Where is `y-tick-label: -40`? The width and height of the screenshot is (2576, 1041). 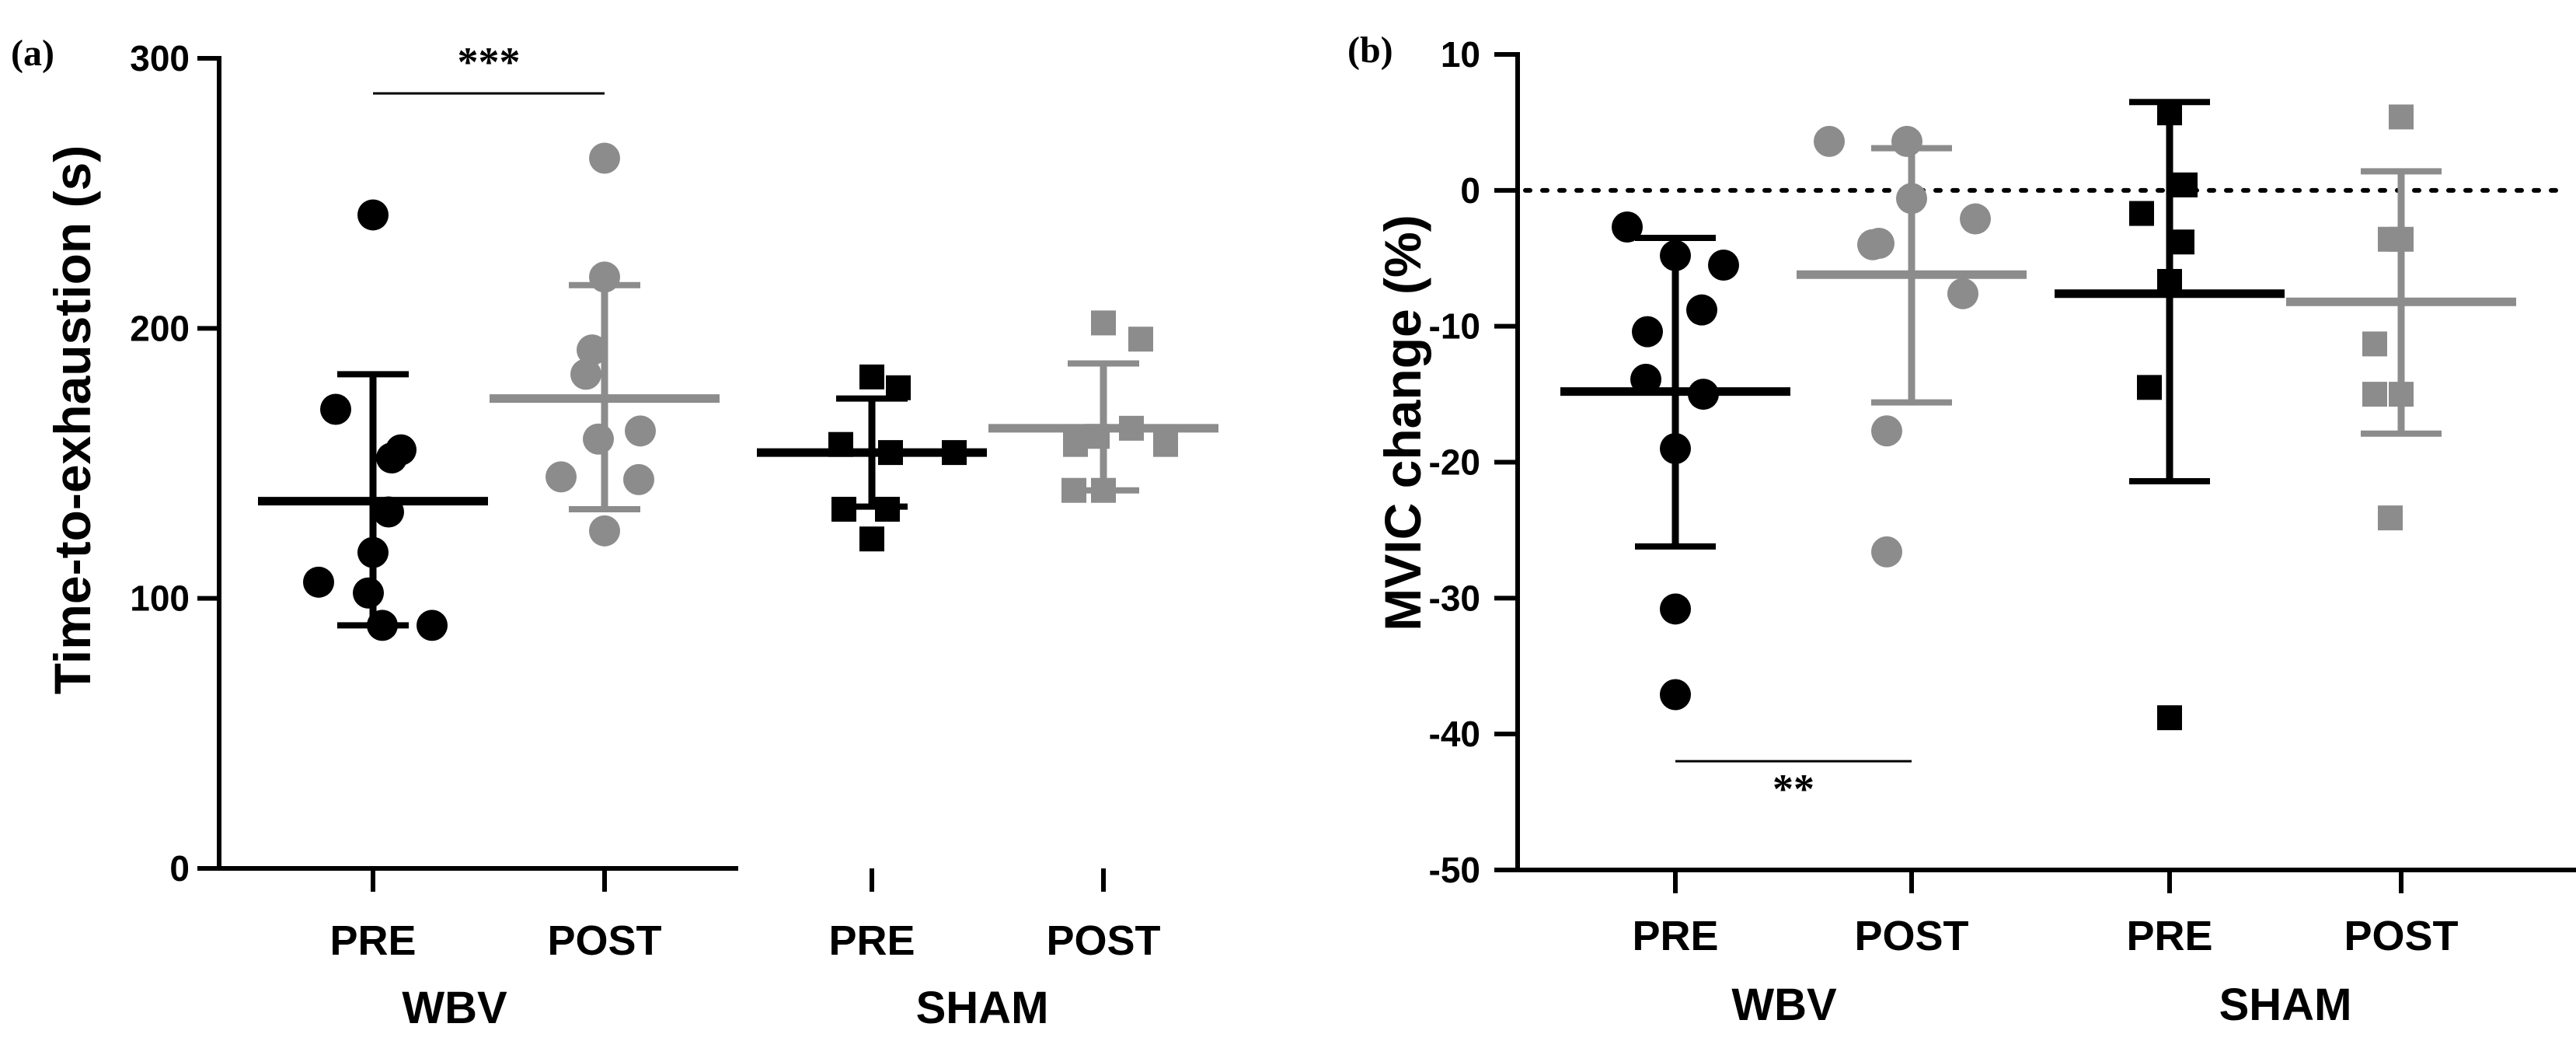
y-tick-label: -40 is located at coordinates (1454, 734).